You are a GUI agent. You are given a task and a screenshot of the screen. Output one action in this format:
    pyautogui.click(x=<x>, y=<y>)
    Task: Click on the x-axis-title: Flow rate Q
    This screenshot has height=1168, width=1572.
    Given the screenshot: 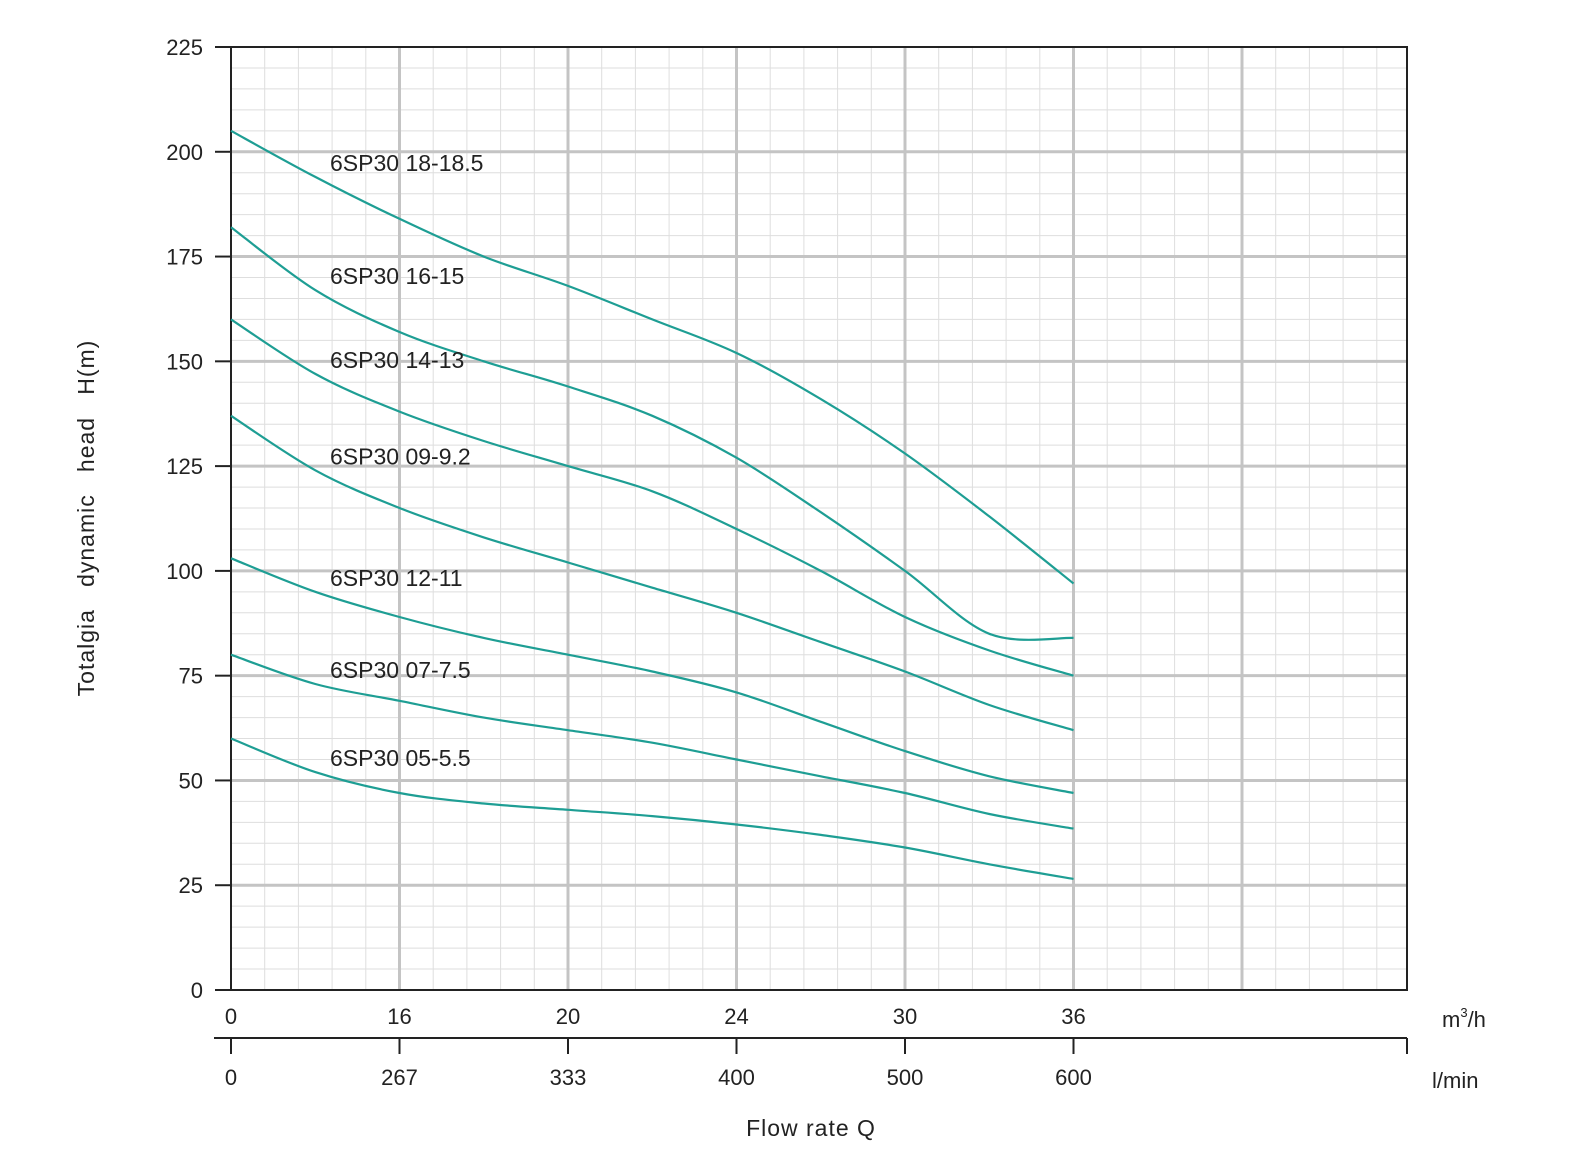 What is the action you would take?
    pyautogui.click(x=811, y=1128)
    